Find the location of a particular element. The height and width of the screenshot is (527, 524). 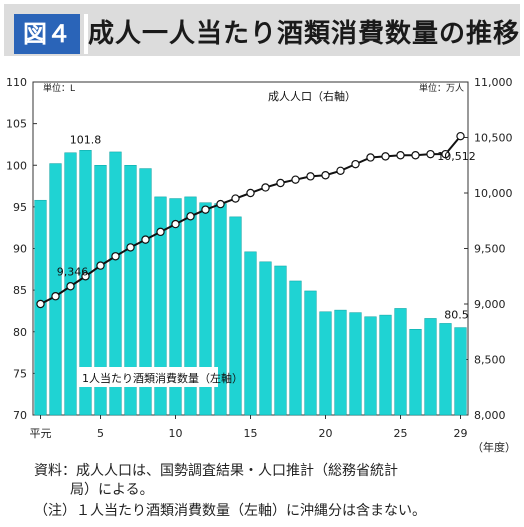

data-label: 9,346 is located at coordinates (73, 272).